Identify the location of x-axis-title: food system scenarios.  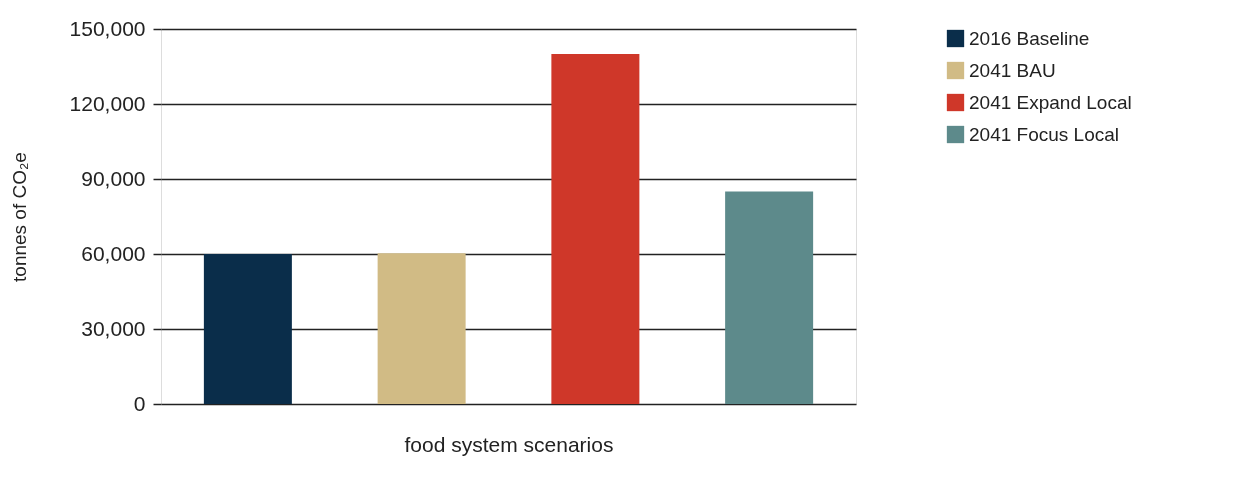
(509, 444).